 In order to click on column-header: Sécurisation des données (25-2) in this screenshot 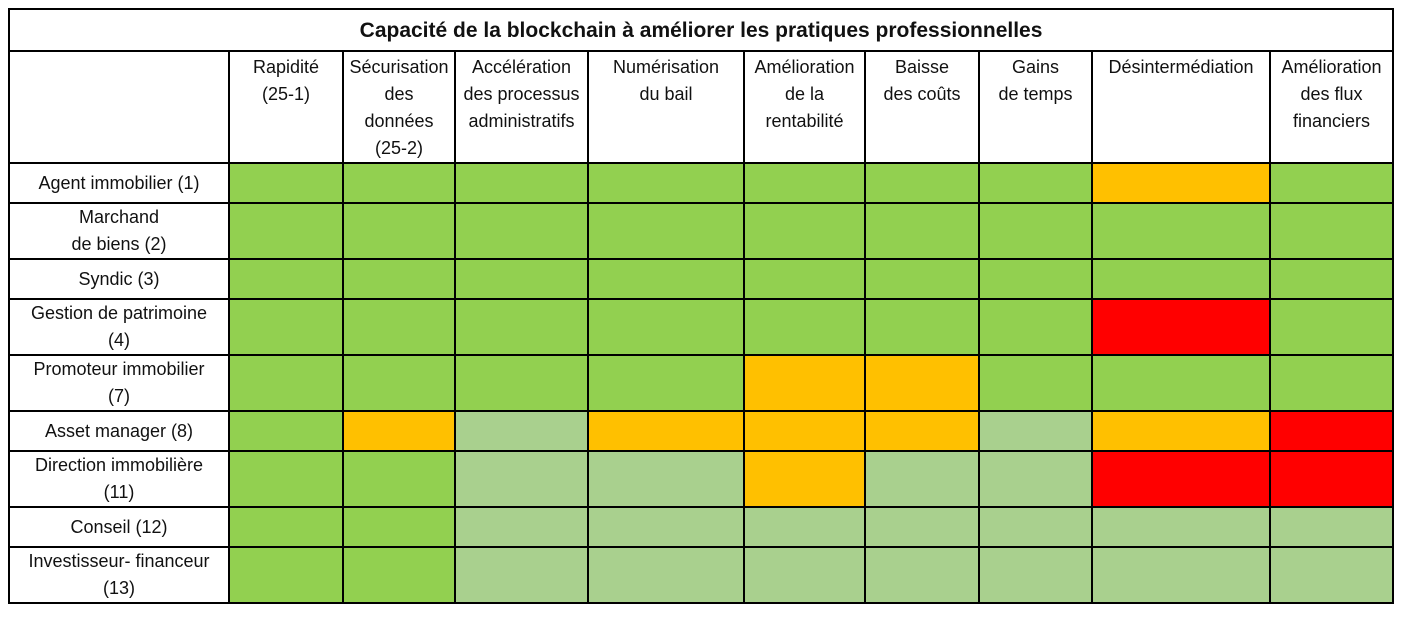, I will do `click(399, 107)`.